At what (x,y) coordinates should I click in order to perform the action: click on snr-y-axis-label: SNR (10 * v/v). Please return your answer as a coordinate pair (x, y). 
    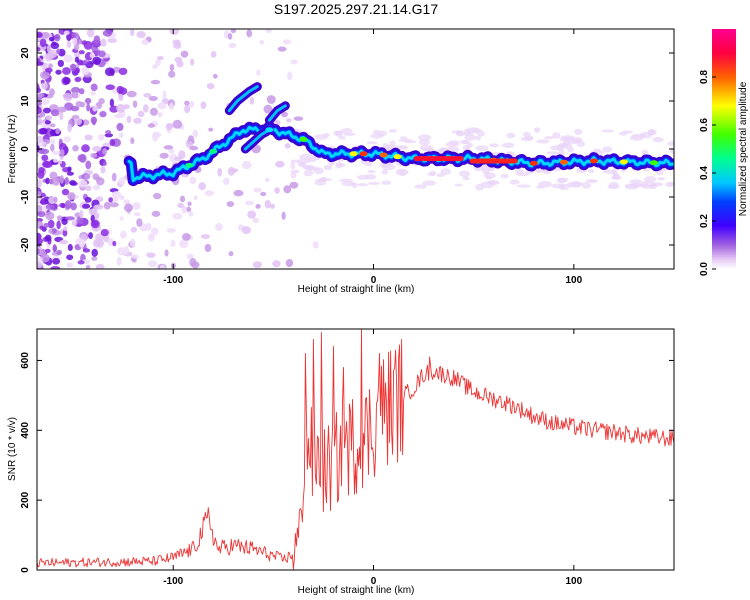
    Looking at the image, I should click on (12, 449).